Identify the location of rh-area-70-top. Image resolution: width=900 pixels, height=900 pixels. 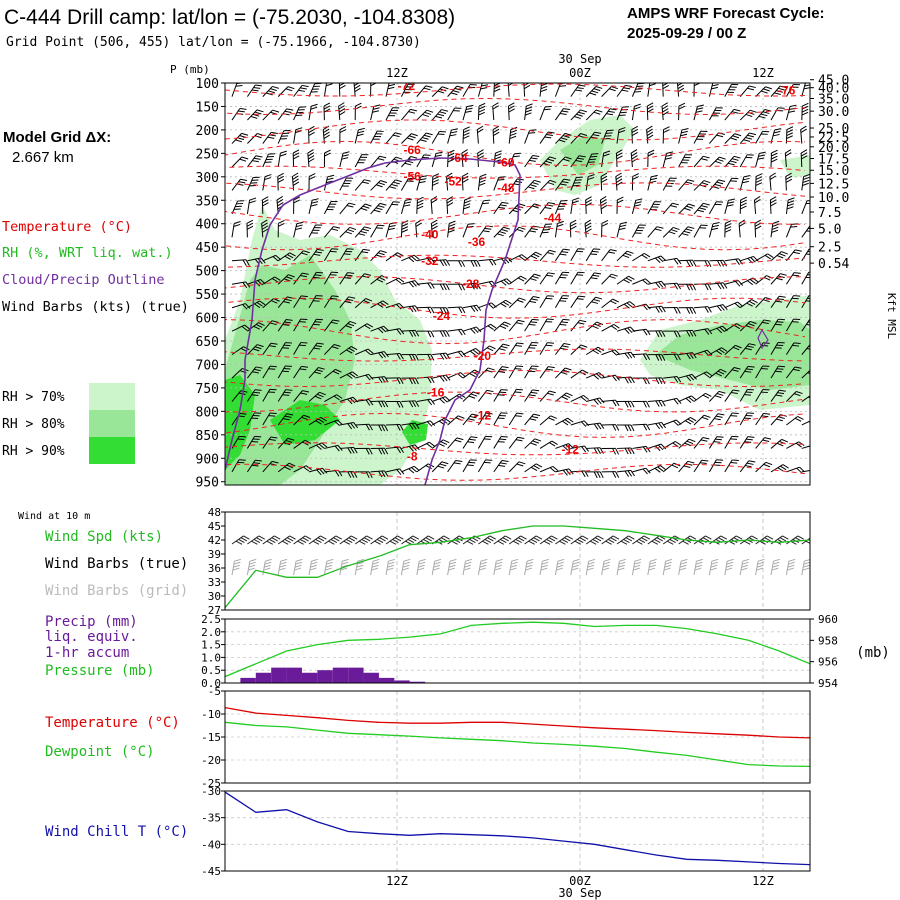
(795, 166).